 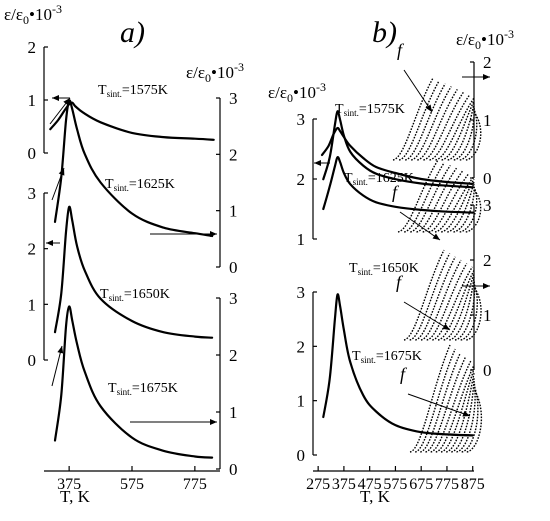 What do you see at coordinates (32, 304) in the screenshot?
I see `panel-a-left-axis-2-tick-label-1: 1` at bounding box center [32, 304].